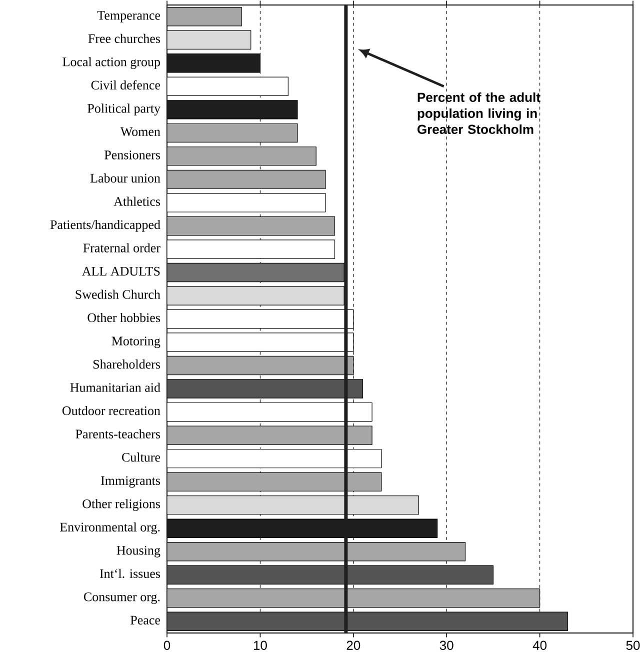  What do you see at coordinates (111, 63) in the screenshot?
I see `y-tick-label: Local action group` at bounding box center [111, 63].